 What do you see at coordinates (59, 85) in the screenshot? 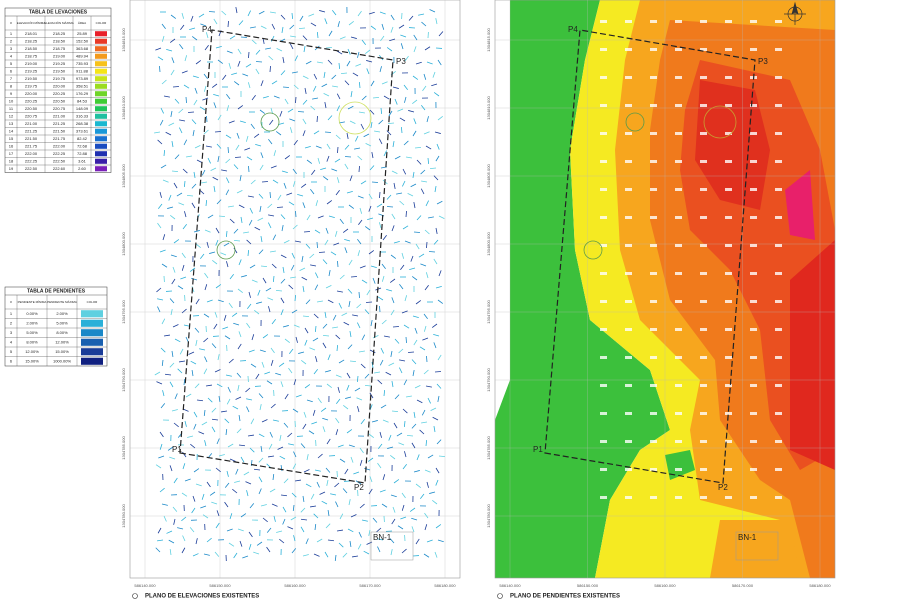
I see `table-cell: 220.00` at bounding box center [59, 85].